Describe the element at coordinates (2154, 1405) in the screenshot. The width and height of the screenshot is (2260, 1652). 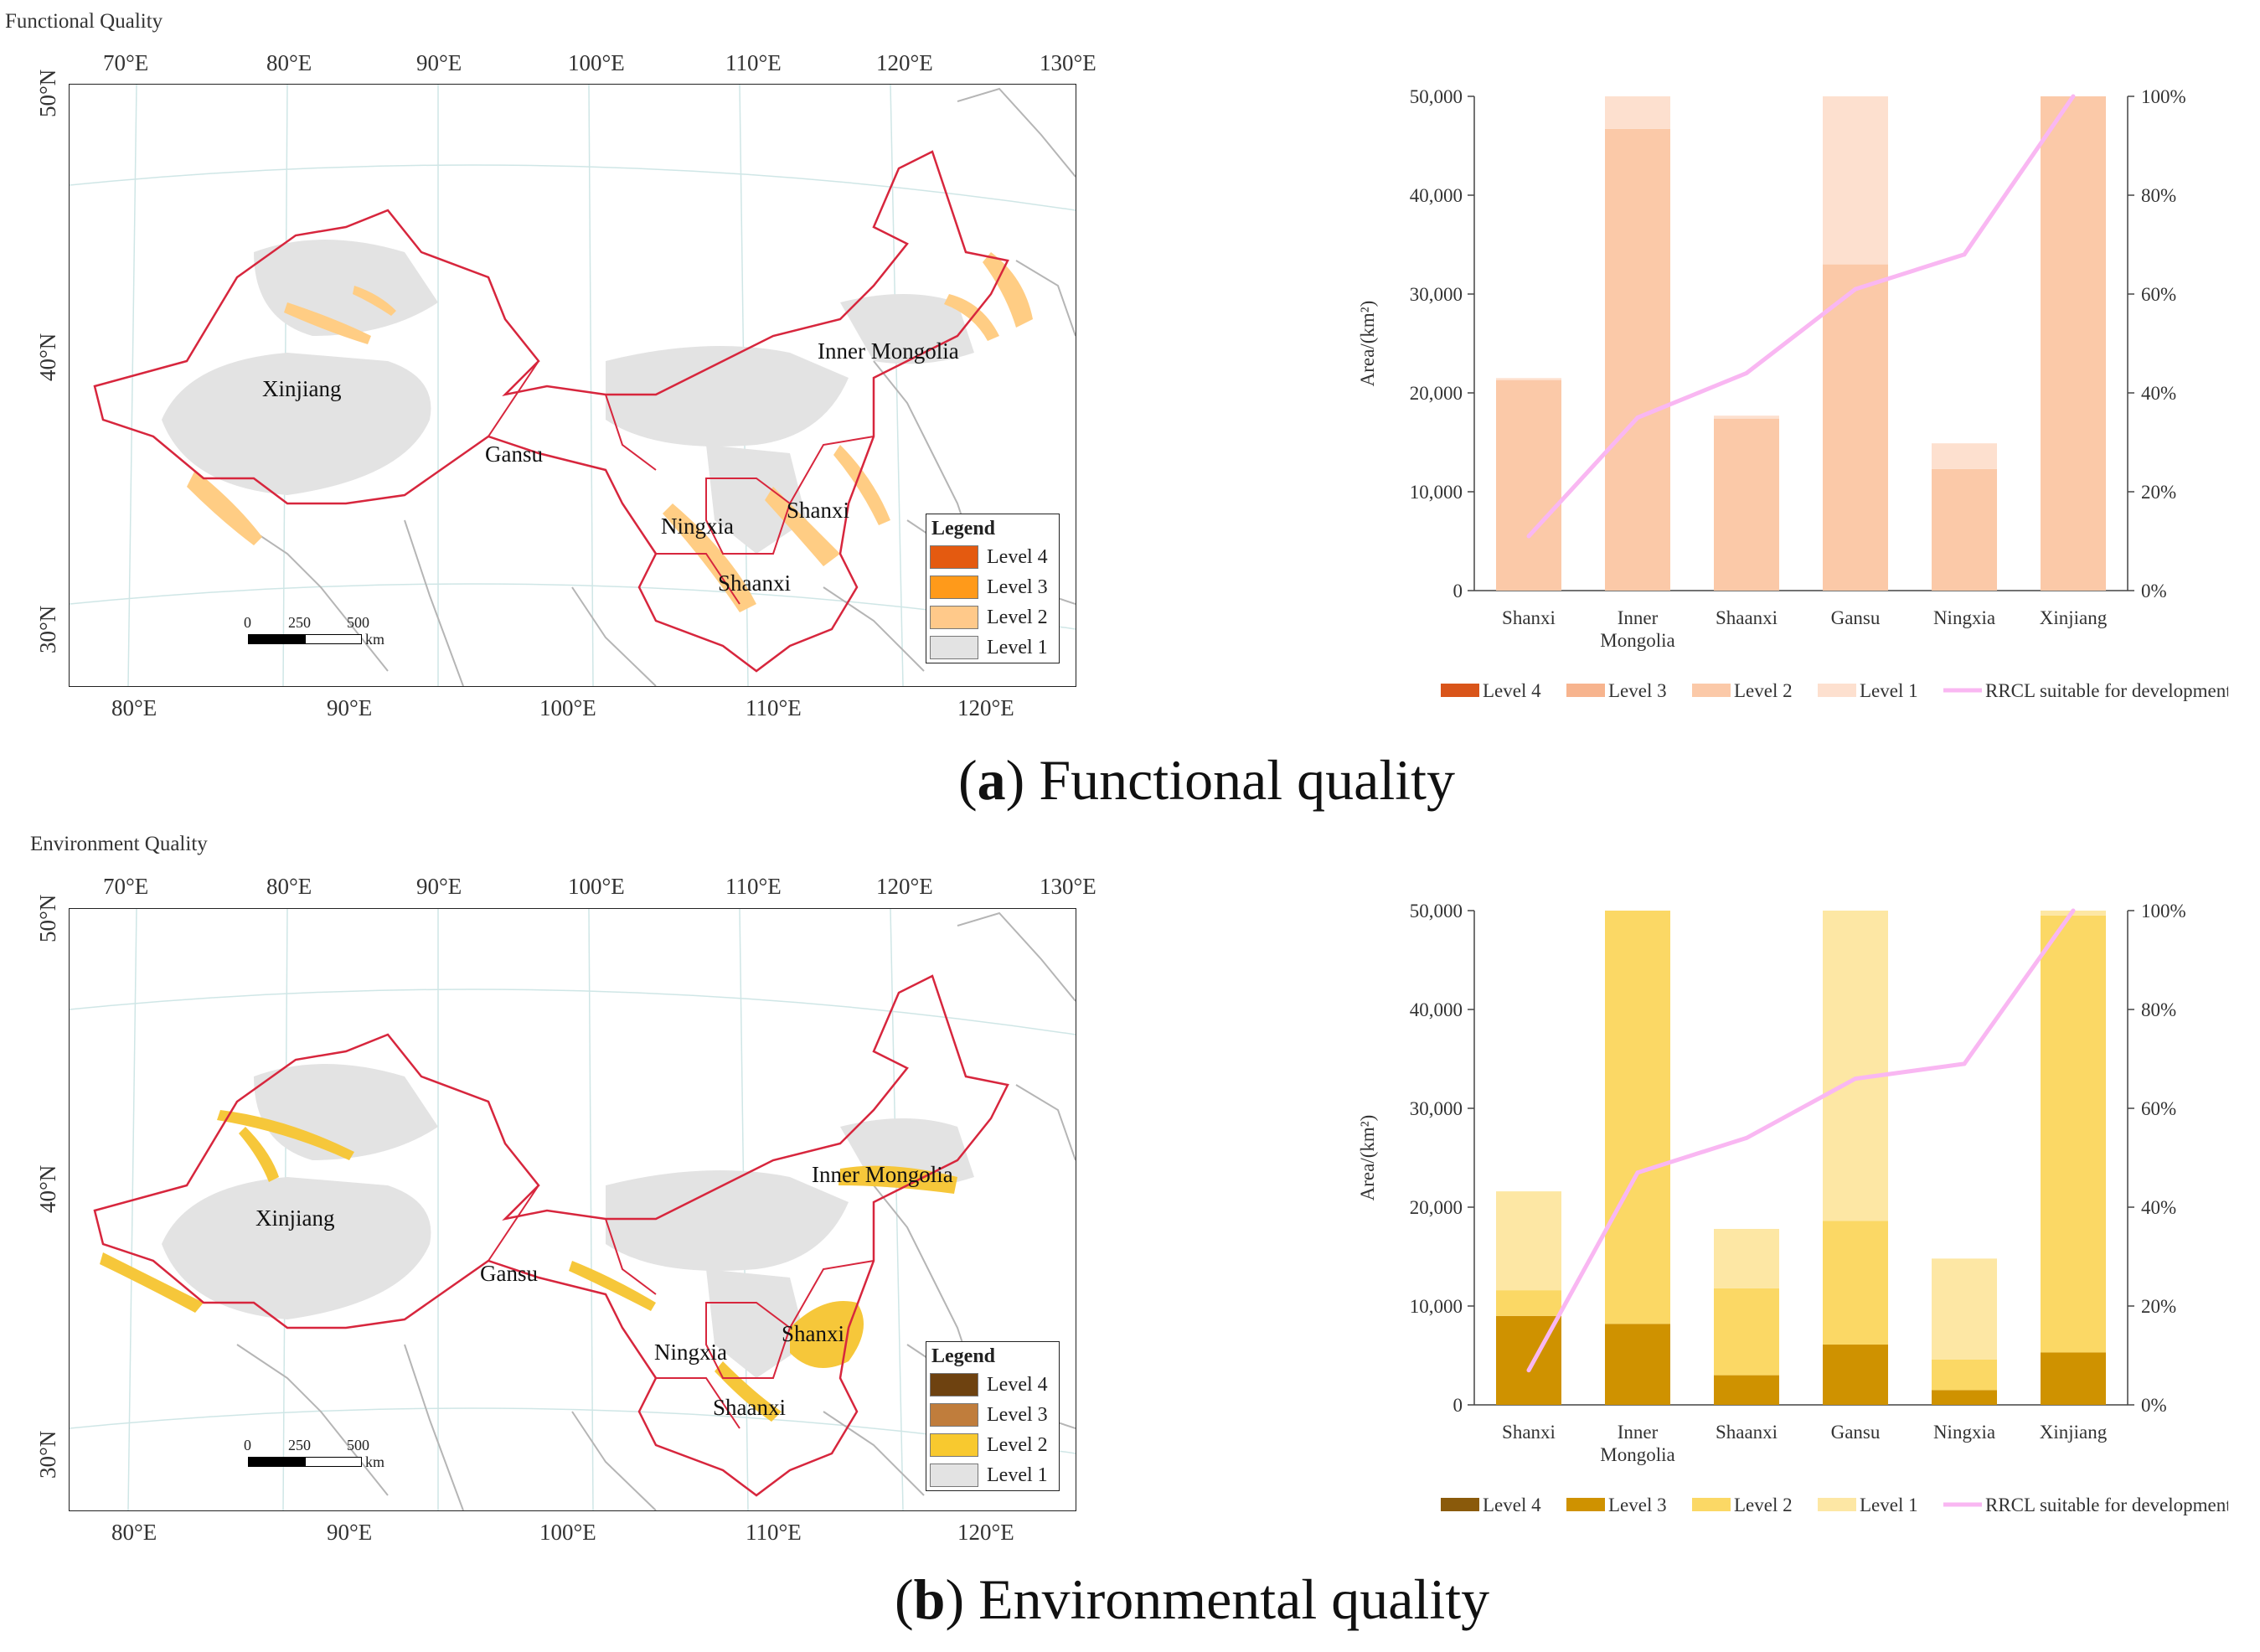
I see `y2-tick-label: 0%` at that location.